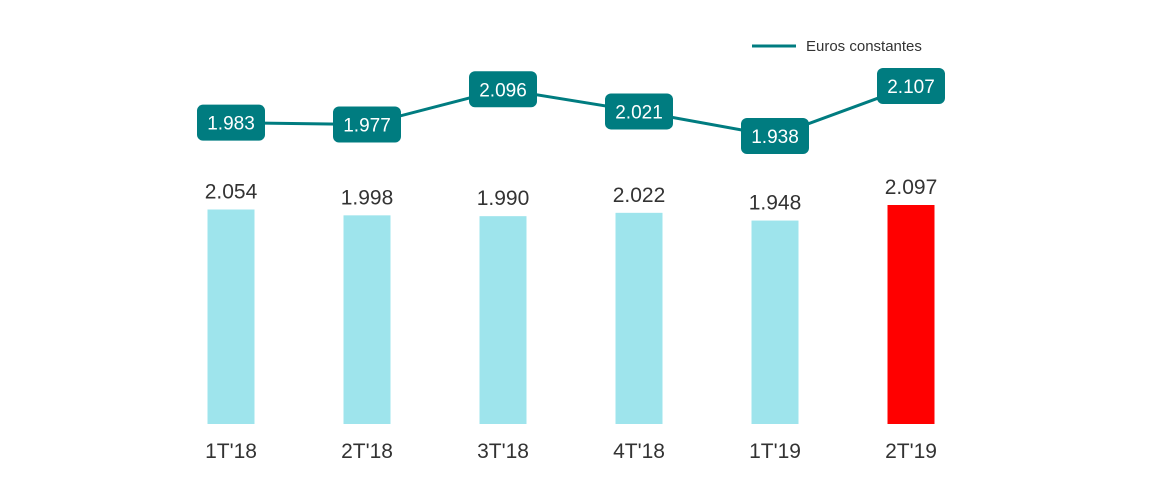  What do you see at coordinates (639, 195) in the screenshot?
I see `bar-value-label: 2.022` at bounding box center [639, 195].